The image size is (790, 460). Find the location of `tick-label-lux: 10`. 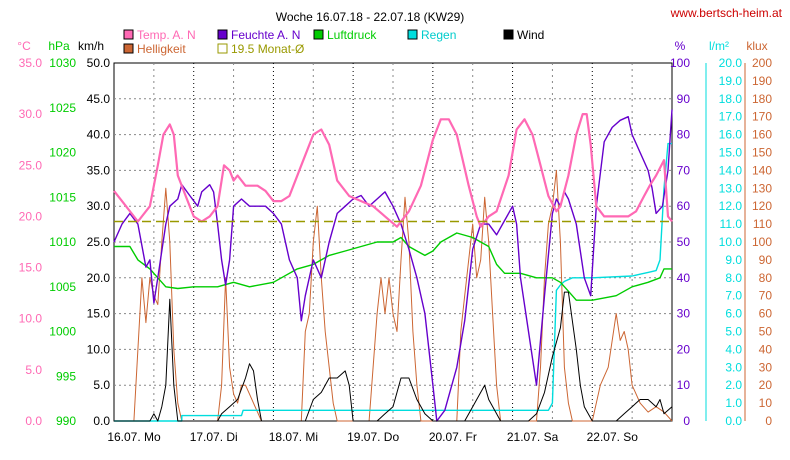

tick-label-lux: 10 is located at coordinates (766, 403).